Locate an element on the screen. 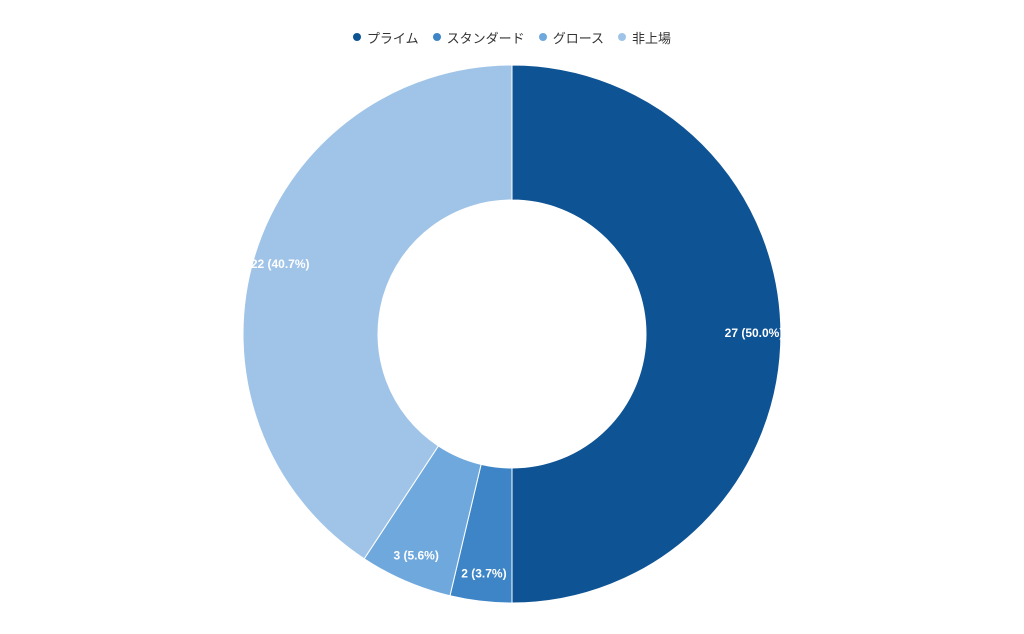 This screenshot has height=634, width=1024. legend-item-standard: スタンダード is located at coordinates (478, 37).